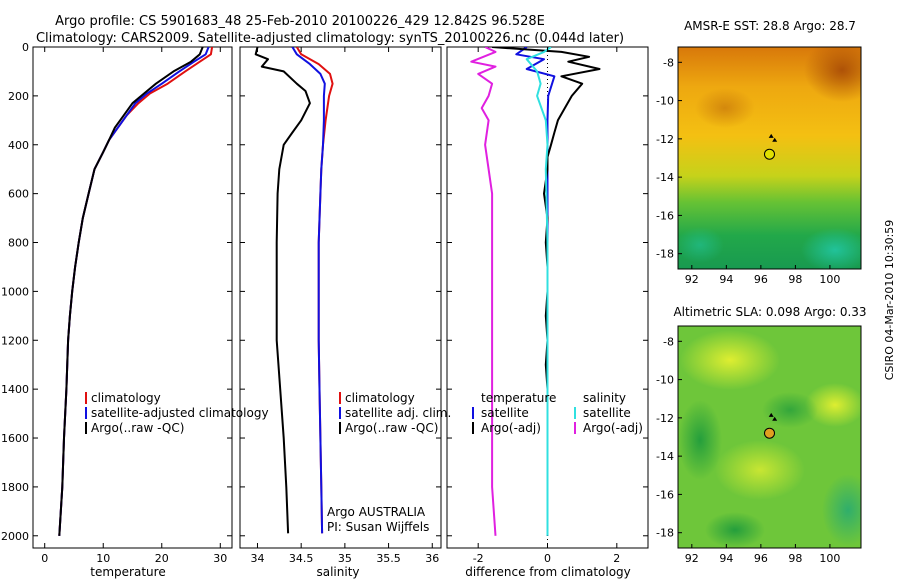 The image size is (900, 580). I want to click on sla-high-patch-east, so click(833, 405).